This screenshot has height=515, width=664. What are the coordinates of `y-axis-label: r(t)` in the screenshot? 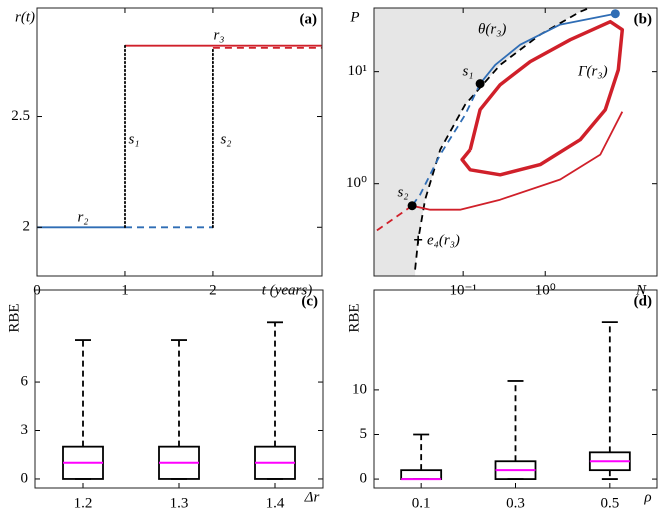 It's located at (25, 17).